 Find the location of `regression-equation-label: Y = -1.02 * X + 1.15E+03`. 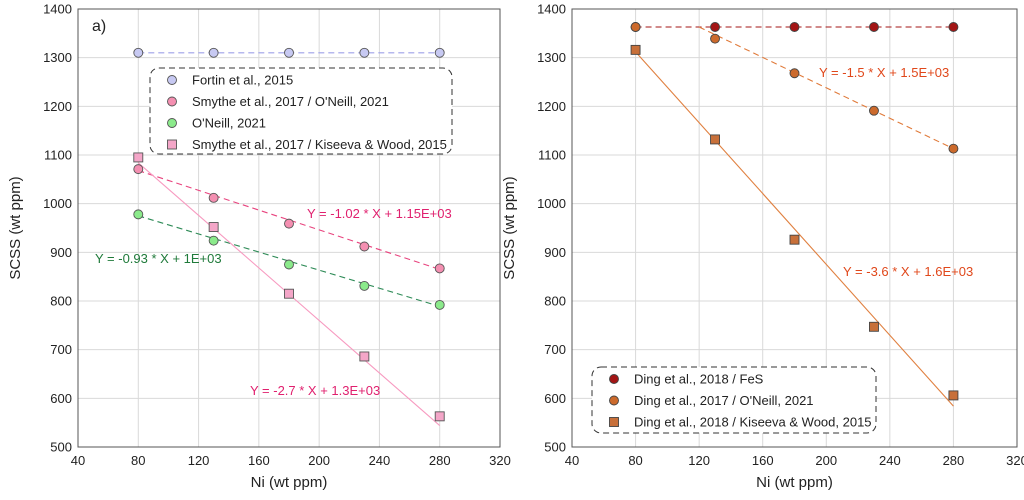

regression-equation-label: Y = -1.02 * X + 1.15E+03 is located at coordinates (379, 213).